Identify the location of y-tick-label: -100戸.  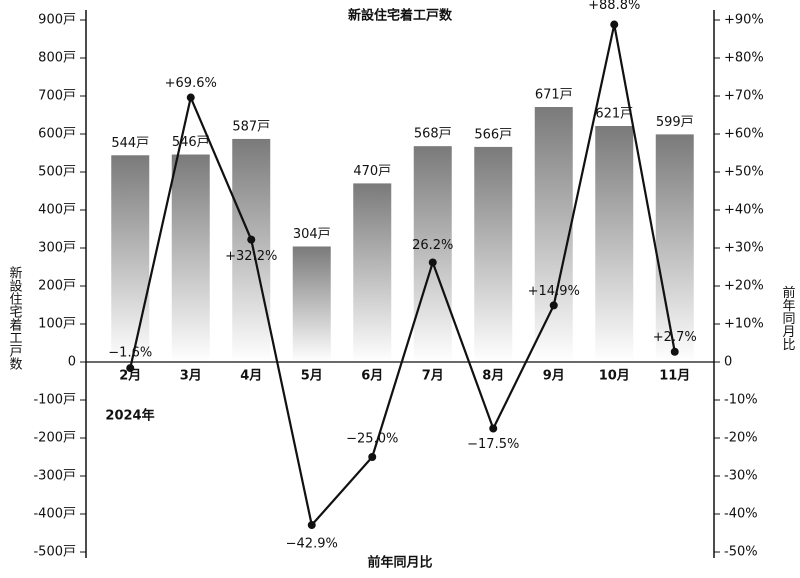
(54, 400).